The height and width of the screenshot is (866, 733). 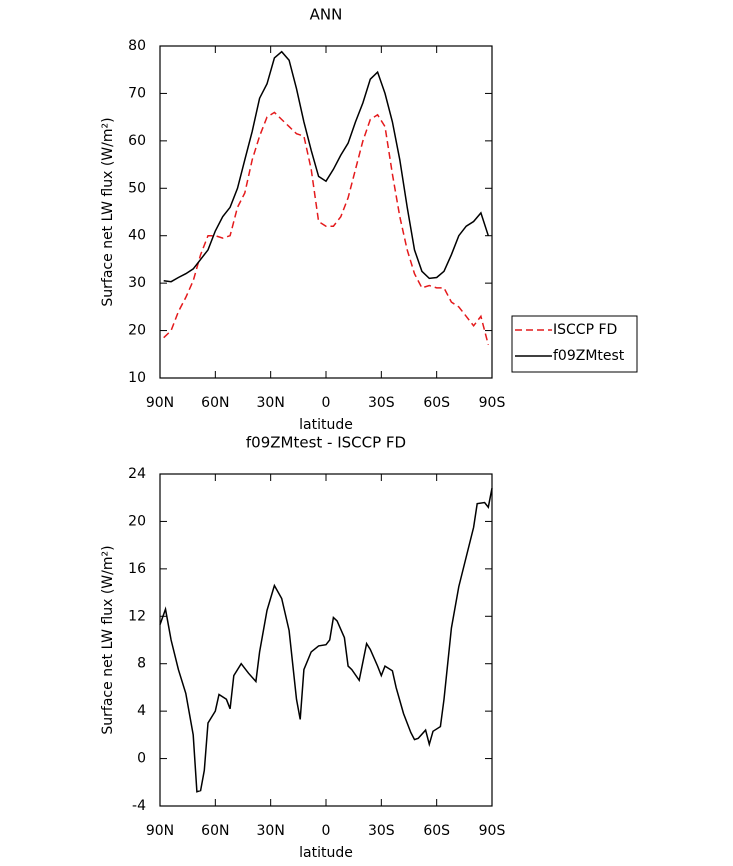 I want to click on y-tick-label: 50, so click(x=137, y=188).